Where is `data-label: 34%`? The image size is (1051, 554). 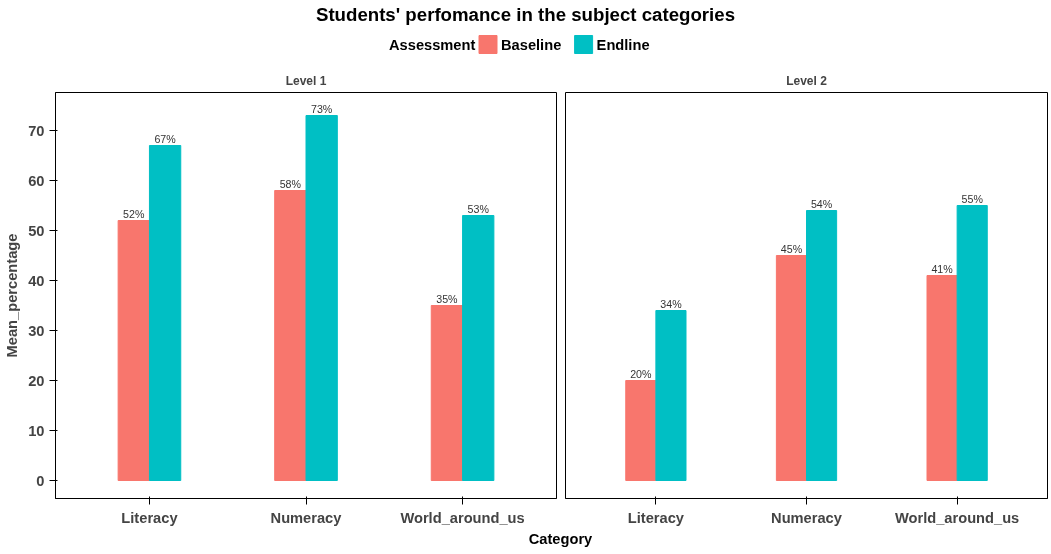
data-label: 34% is located at coordinates (671, 303).